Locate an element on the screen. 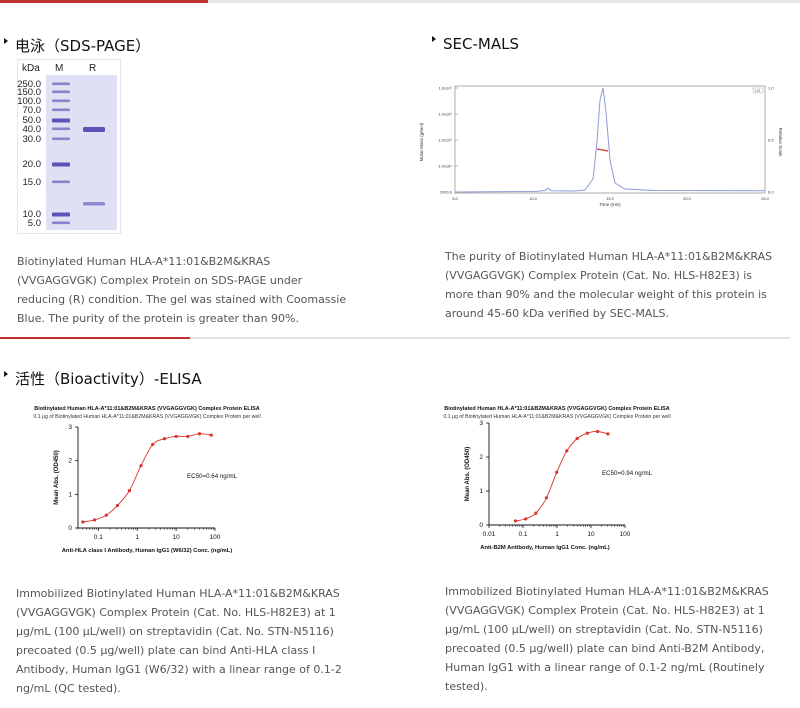 This screenshot has height=708, width=800. elisa-xtick-label: 100 is located at coordinates (215, 537).